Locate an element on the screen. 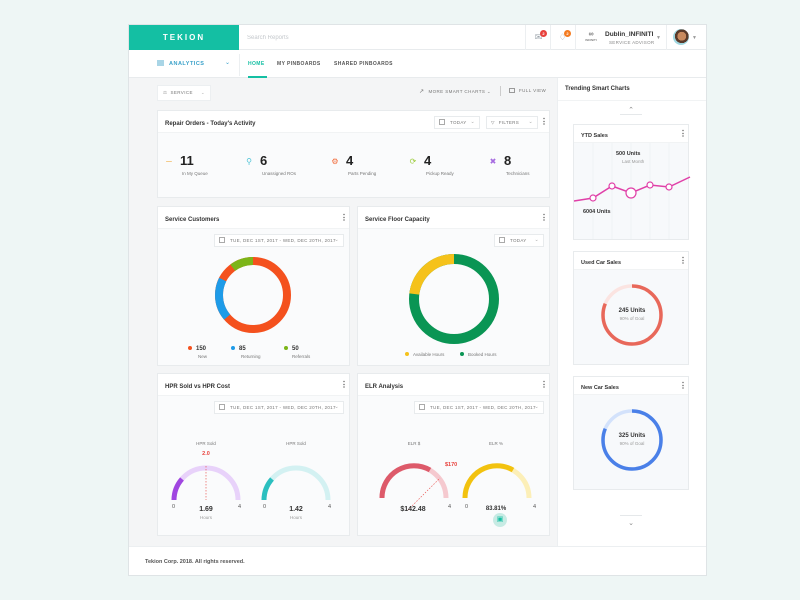  card-body: TODAY ⌄ Available Hours Booked Hours is located at coordinates (453, 297).